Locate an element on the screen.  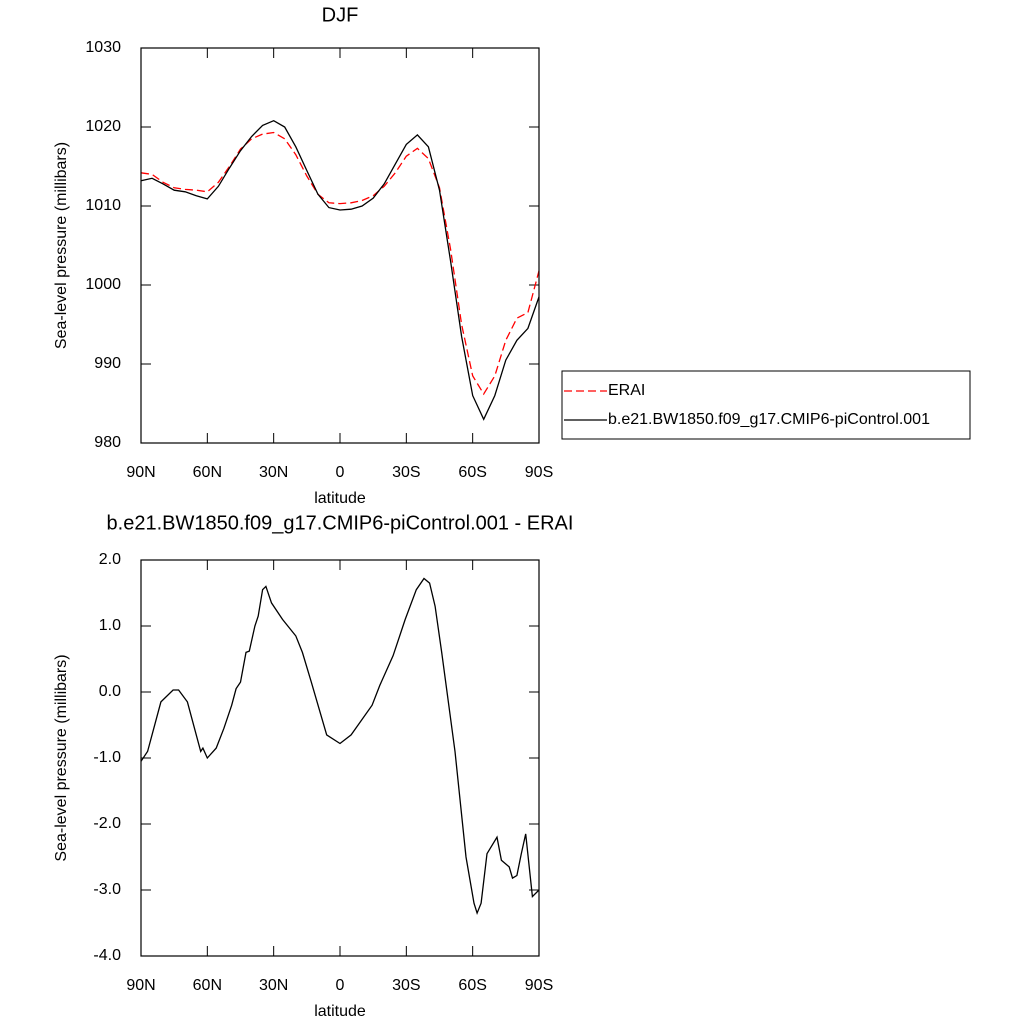
y-tick-label: 1020 is located at coordinates (103, 126).